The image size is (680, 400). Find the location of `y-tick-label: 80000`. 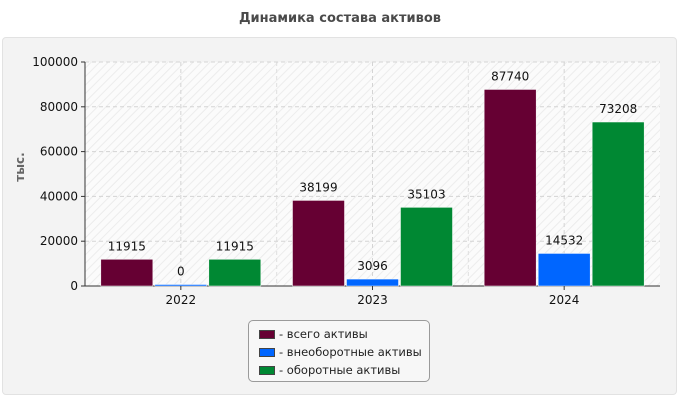

y-tick-label: 80000 is located at coordinates (59, 107).